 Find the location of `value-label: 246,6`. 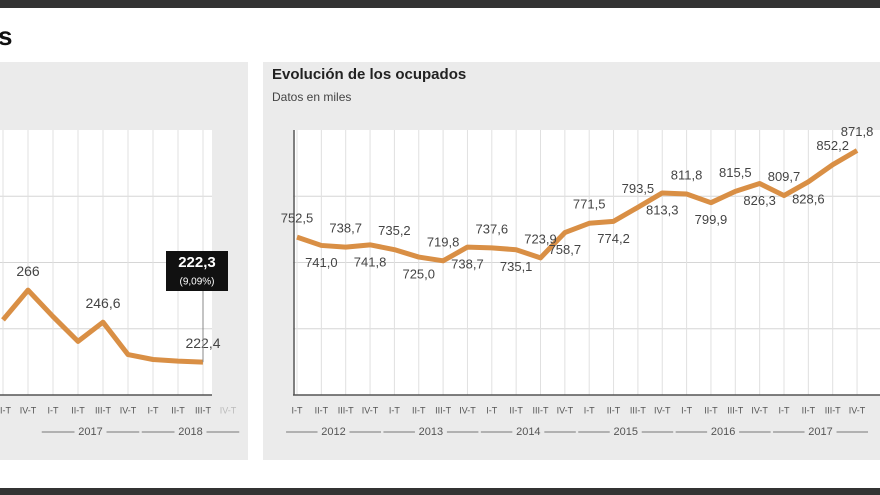

value-label: 246,6 is located at coordinates (102, 303).